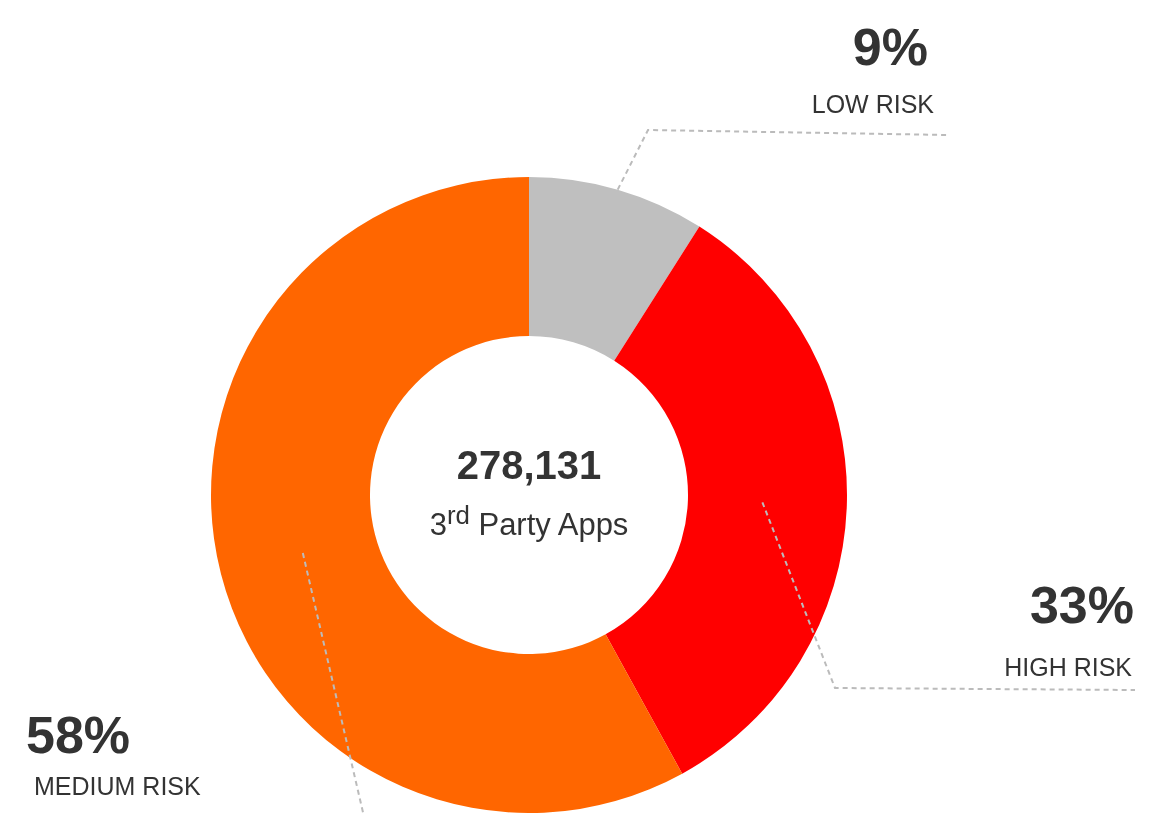 The width and height of the screenshot is (1158, 821). Describe the element at coordinates (1081, 605) in the screenshot. I see `data-label: 33%` at that location.